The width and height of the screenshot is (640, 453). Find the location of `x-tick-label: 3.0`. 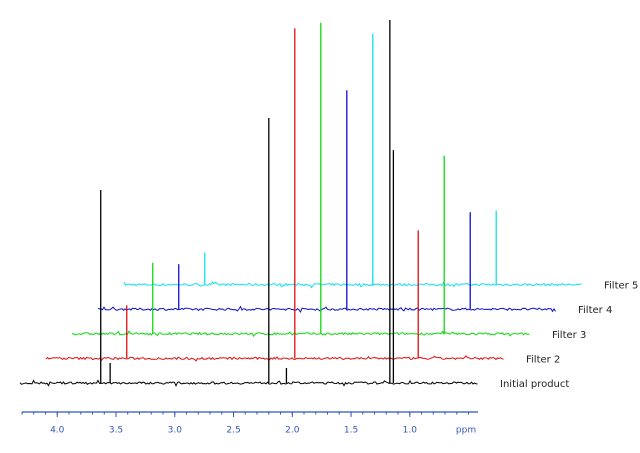

x-tick-label: 3.0 is located at coordinates (175, 431).